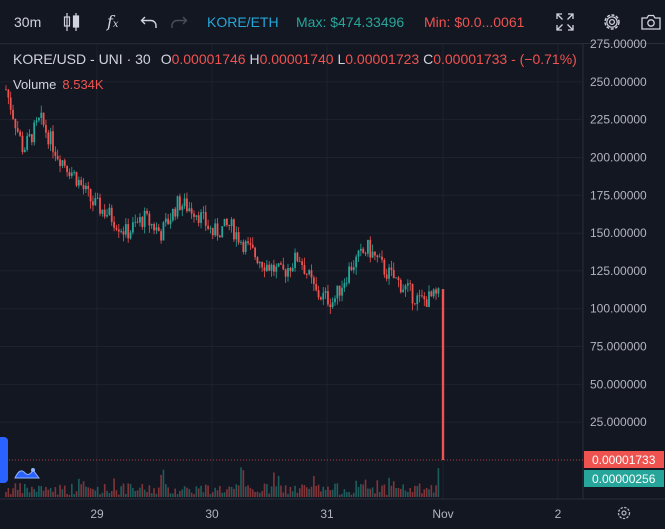 This screenshot has height=529, width=665. What do you see at coordinates (27, 473) in the screenshot?
I see `tradingview-logo-icon` at bounding box center [27, 473].